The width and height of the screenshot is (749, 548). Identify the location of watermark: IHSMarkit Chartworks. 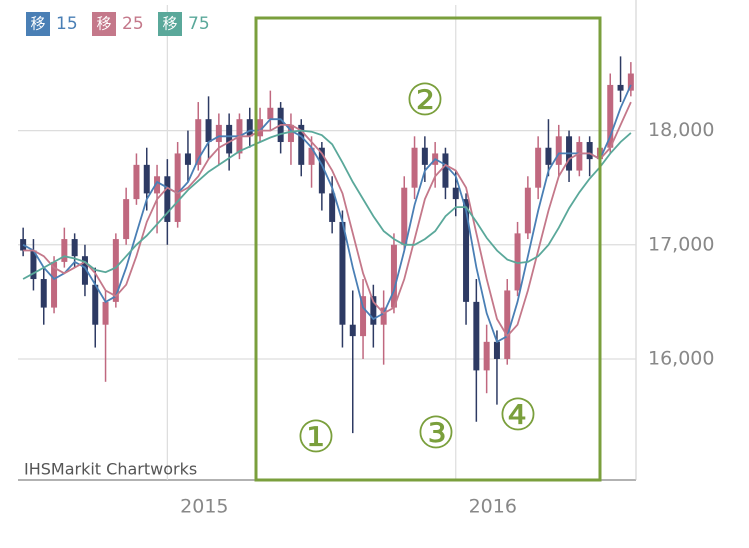
(110, 469).